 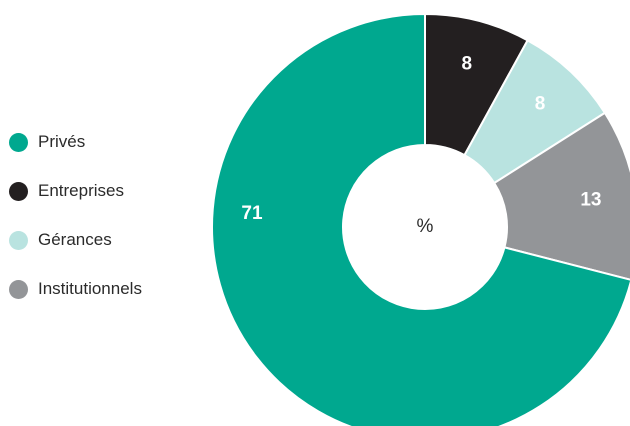 I want to click on legend-item-prives: Privés, so click(x=75, y=142).